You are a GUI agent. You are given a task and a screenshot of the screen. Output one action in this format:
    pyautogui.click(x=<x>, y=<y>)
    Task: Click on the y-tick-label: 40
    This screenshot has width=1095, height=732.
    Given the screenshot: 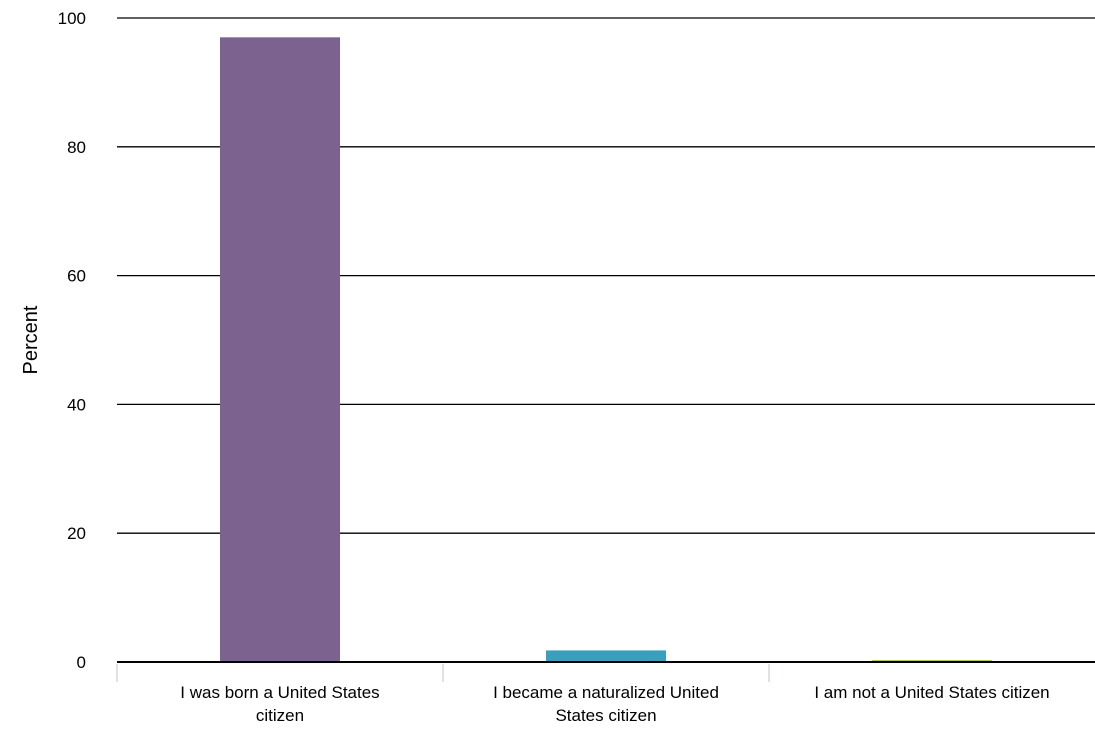 What is the action you would take?
    pyautogui.click(x=76, y=404)
    